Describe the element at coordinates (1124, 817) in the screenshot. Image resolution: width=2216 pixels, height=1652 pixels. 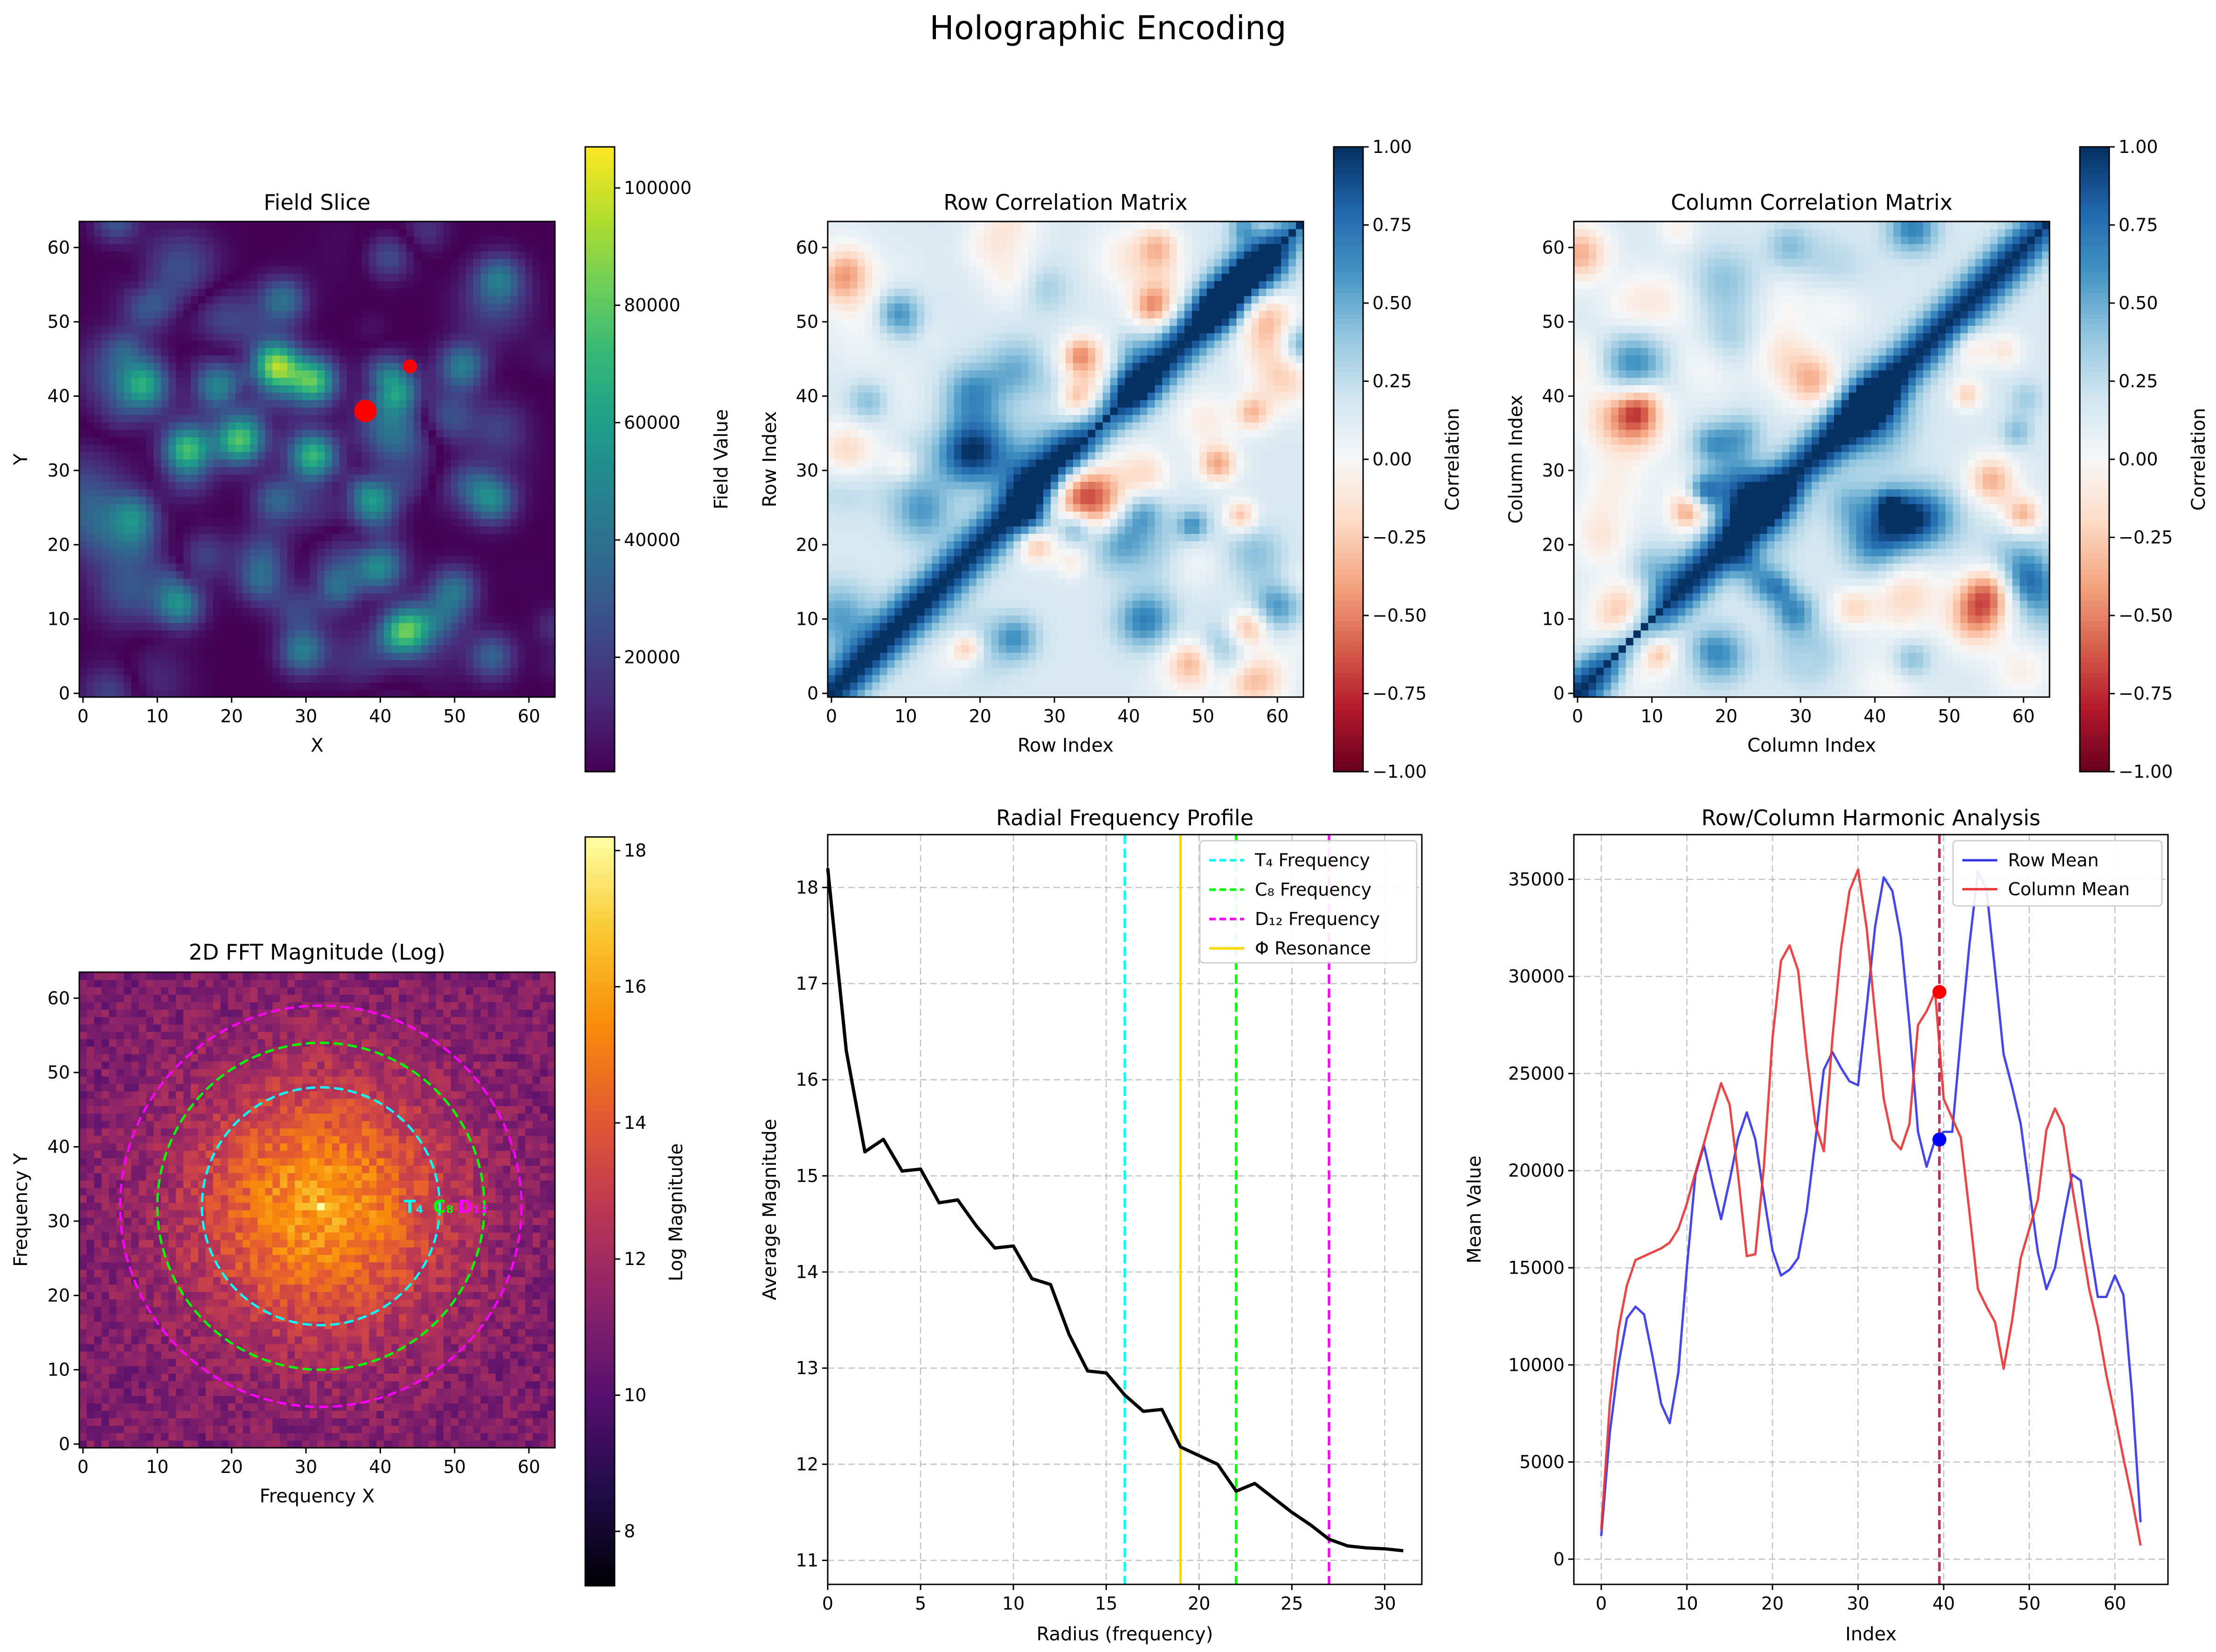
I see `panel-title: Radial Frequency Profile` at that location.